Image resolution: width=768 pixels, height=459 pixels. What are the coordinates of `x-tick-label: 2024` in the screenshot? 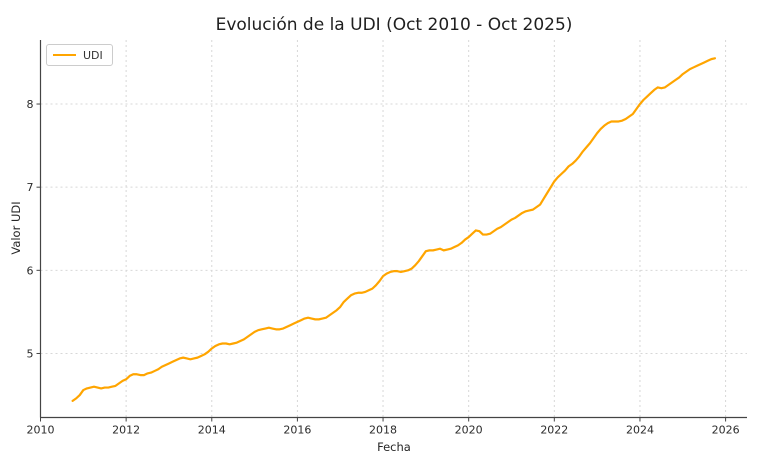 It's located at (640, 430).